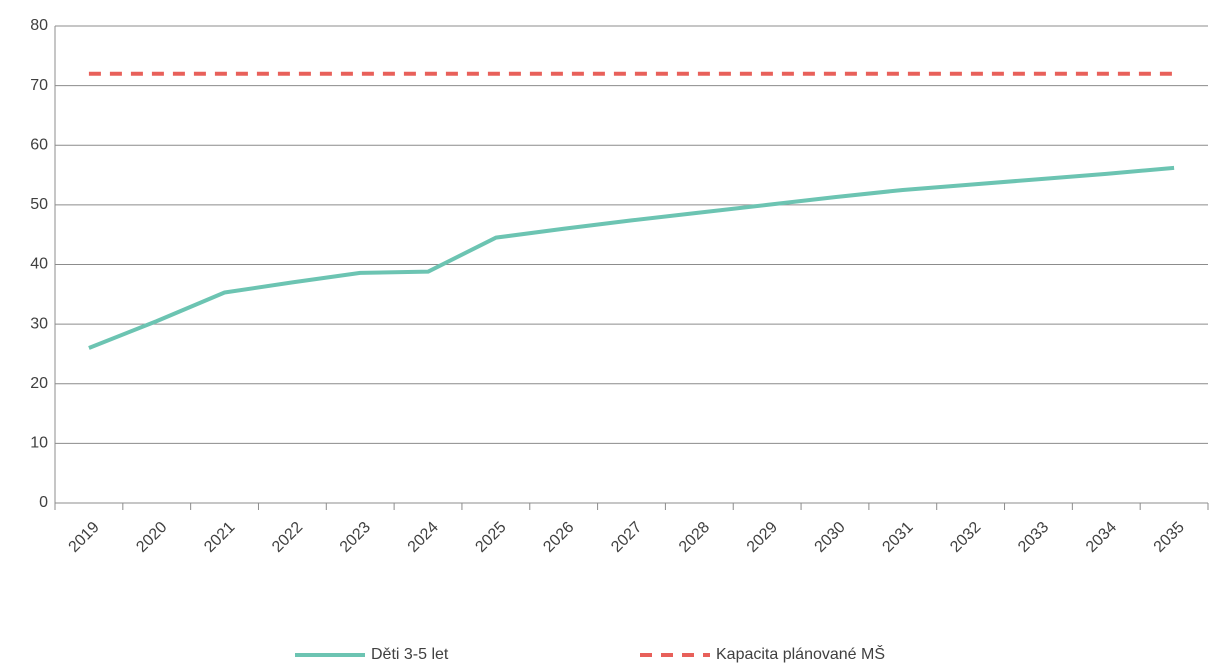  Describe the element at coordinates (84, 537) in the screenshot. I see `x-tick-label: 2019` at that location.